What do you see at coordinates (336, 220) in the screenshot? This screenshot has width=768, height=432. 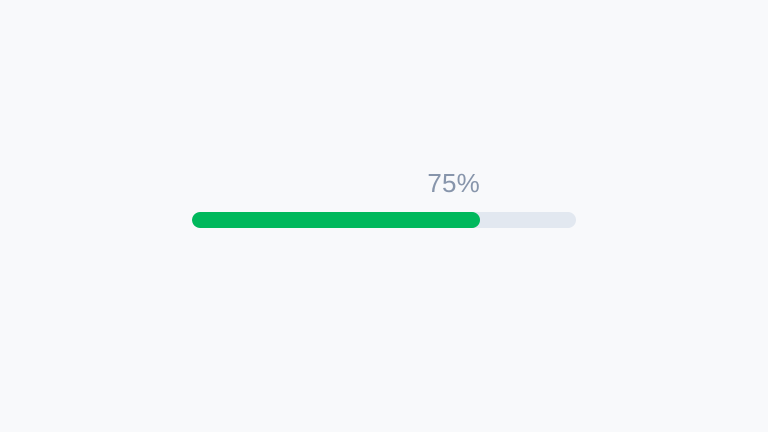 I see `progress-fill` at bounding box center [336, 220].